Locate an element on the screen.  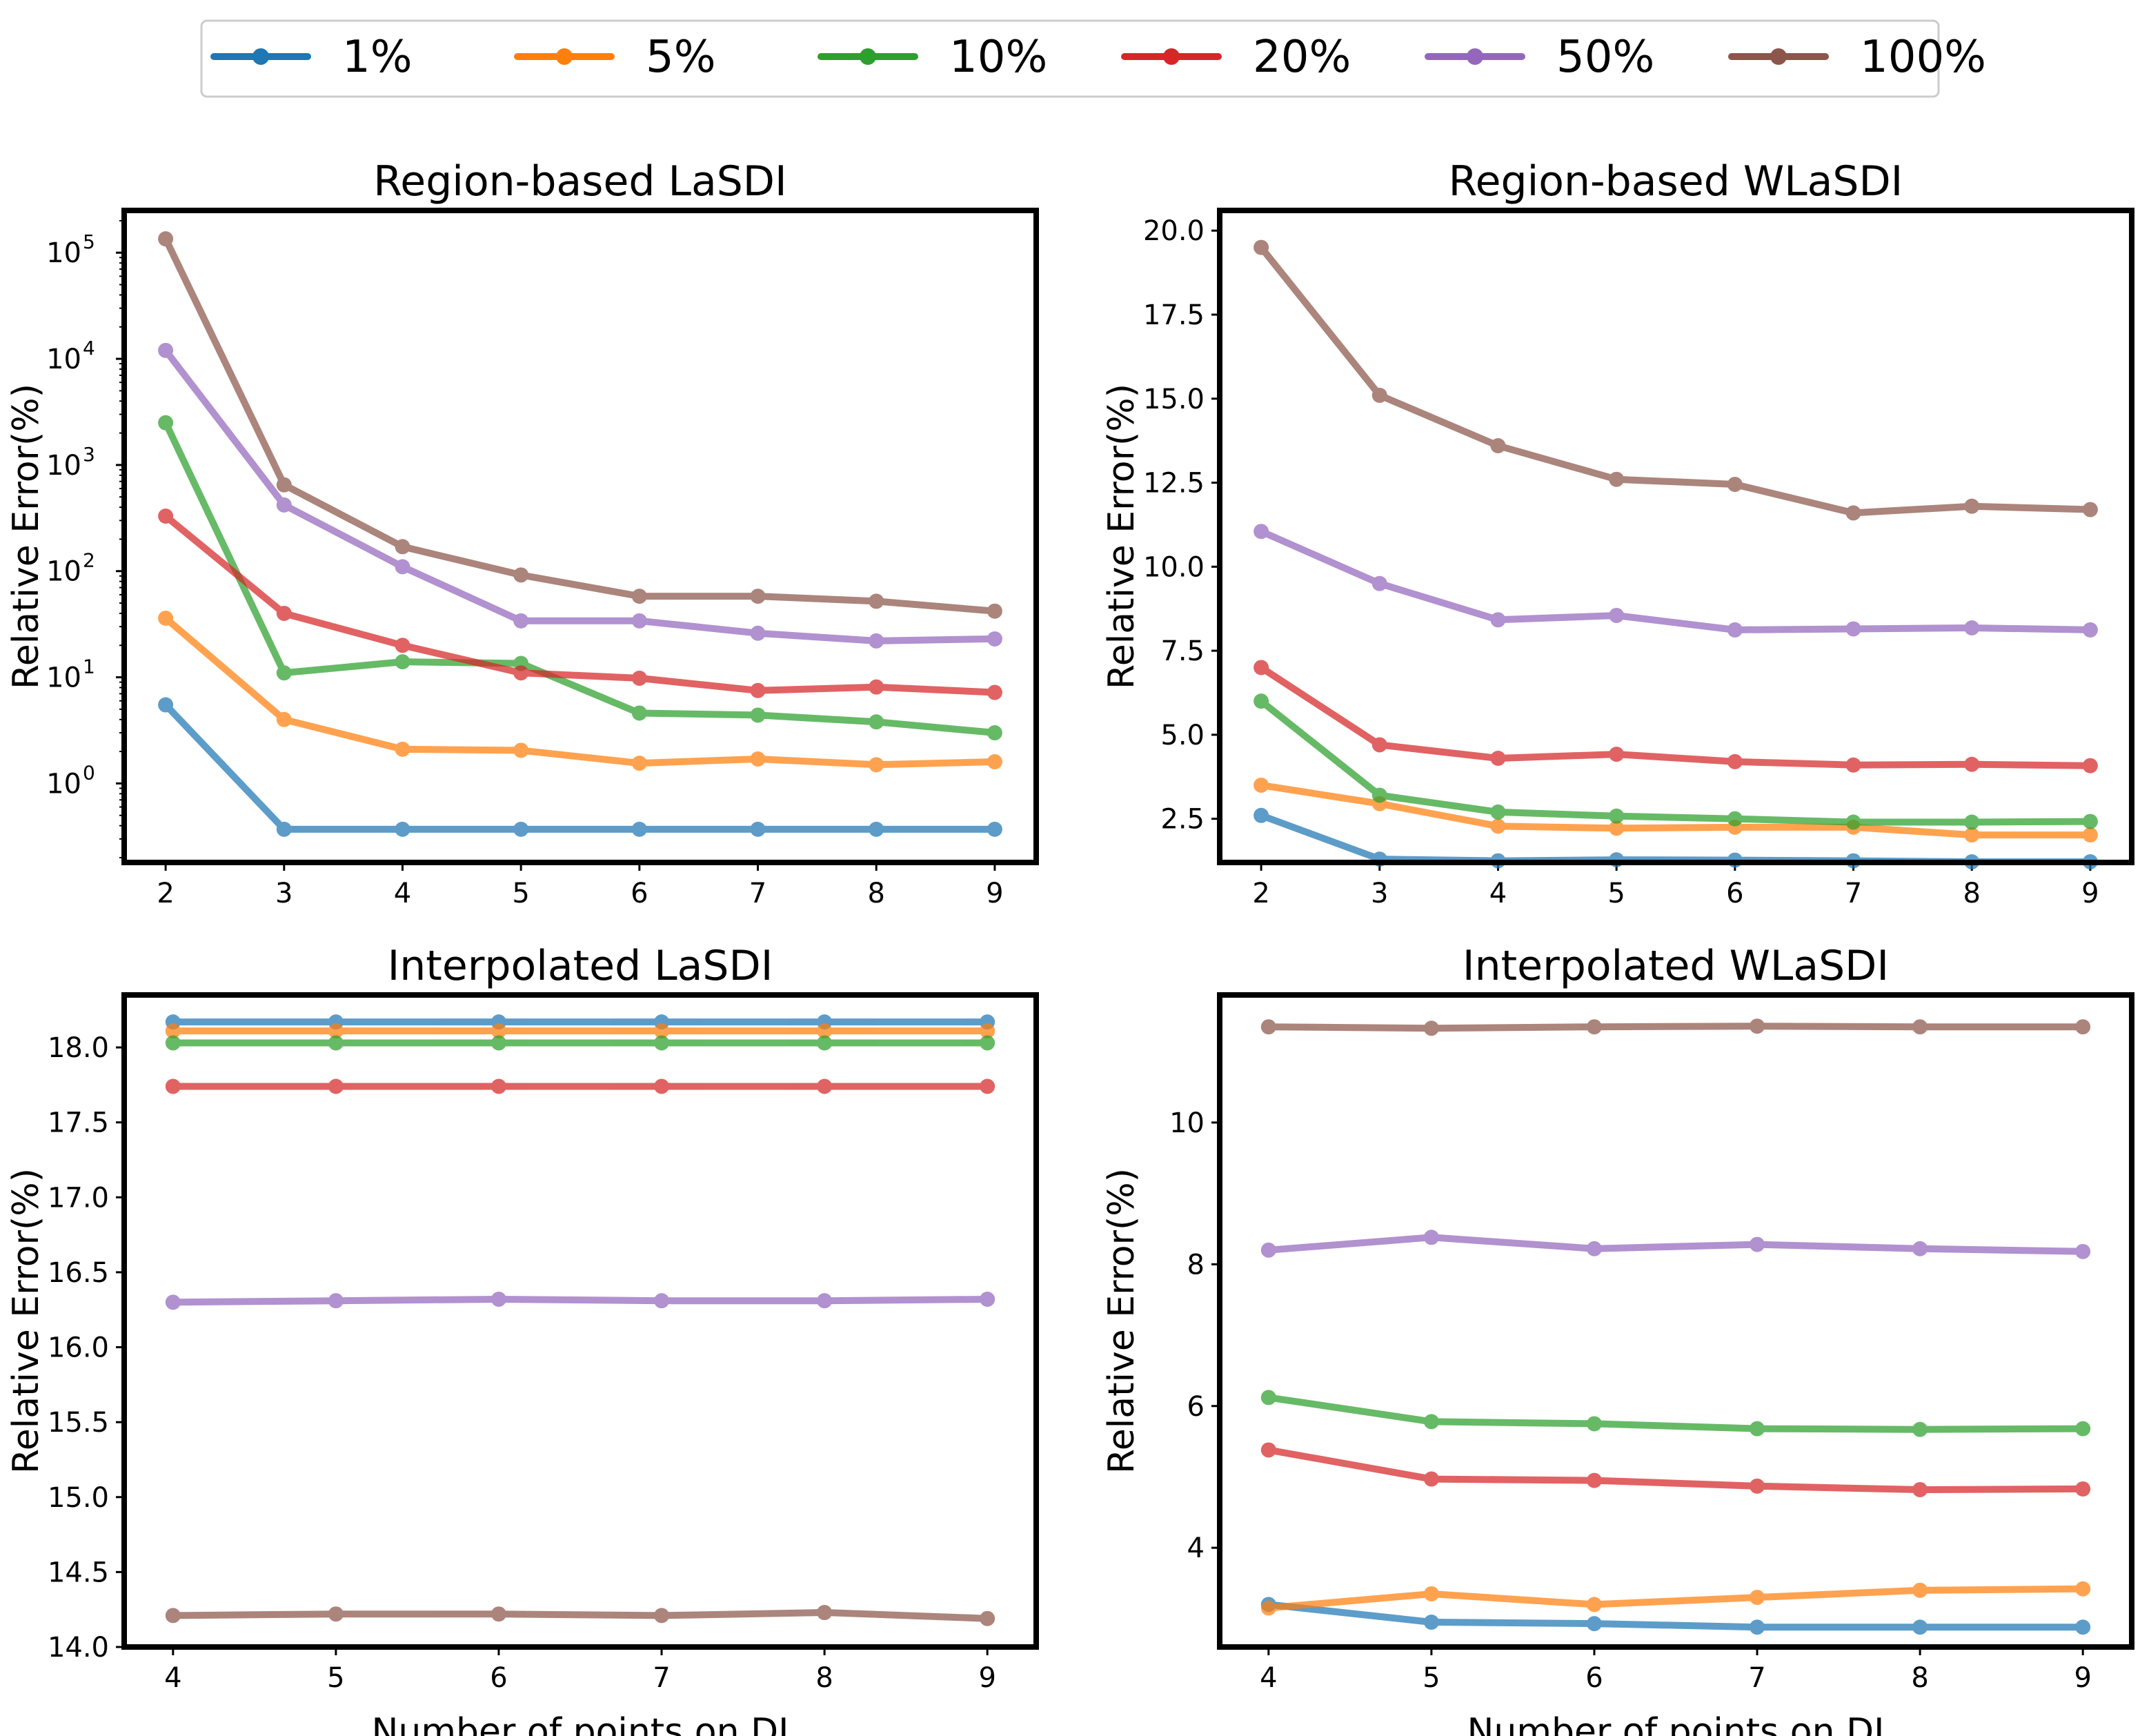
y-tick-exponent: 2 is located at coordinates (89, 561).